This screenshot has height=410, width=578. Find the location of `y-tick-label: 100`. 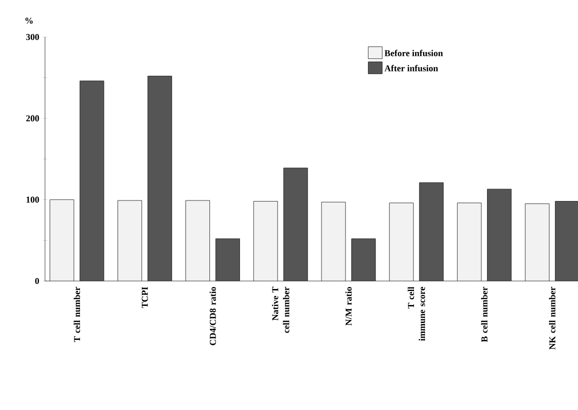

y-tick-label: 100 is located at coordinates (32, 199).